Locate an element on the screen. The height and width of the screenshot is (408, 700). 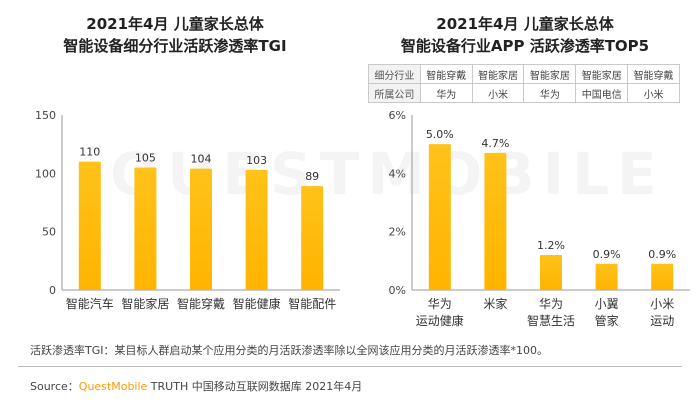
right-chart-title-line1: 2021年4月 儿童家长总体 is located at coordinates (525, 24).